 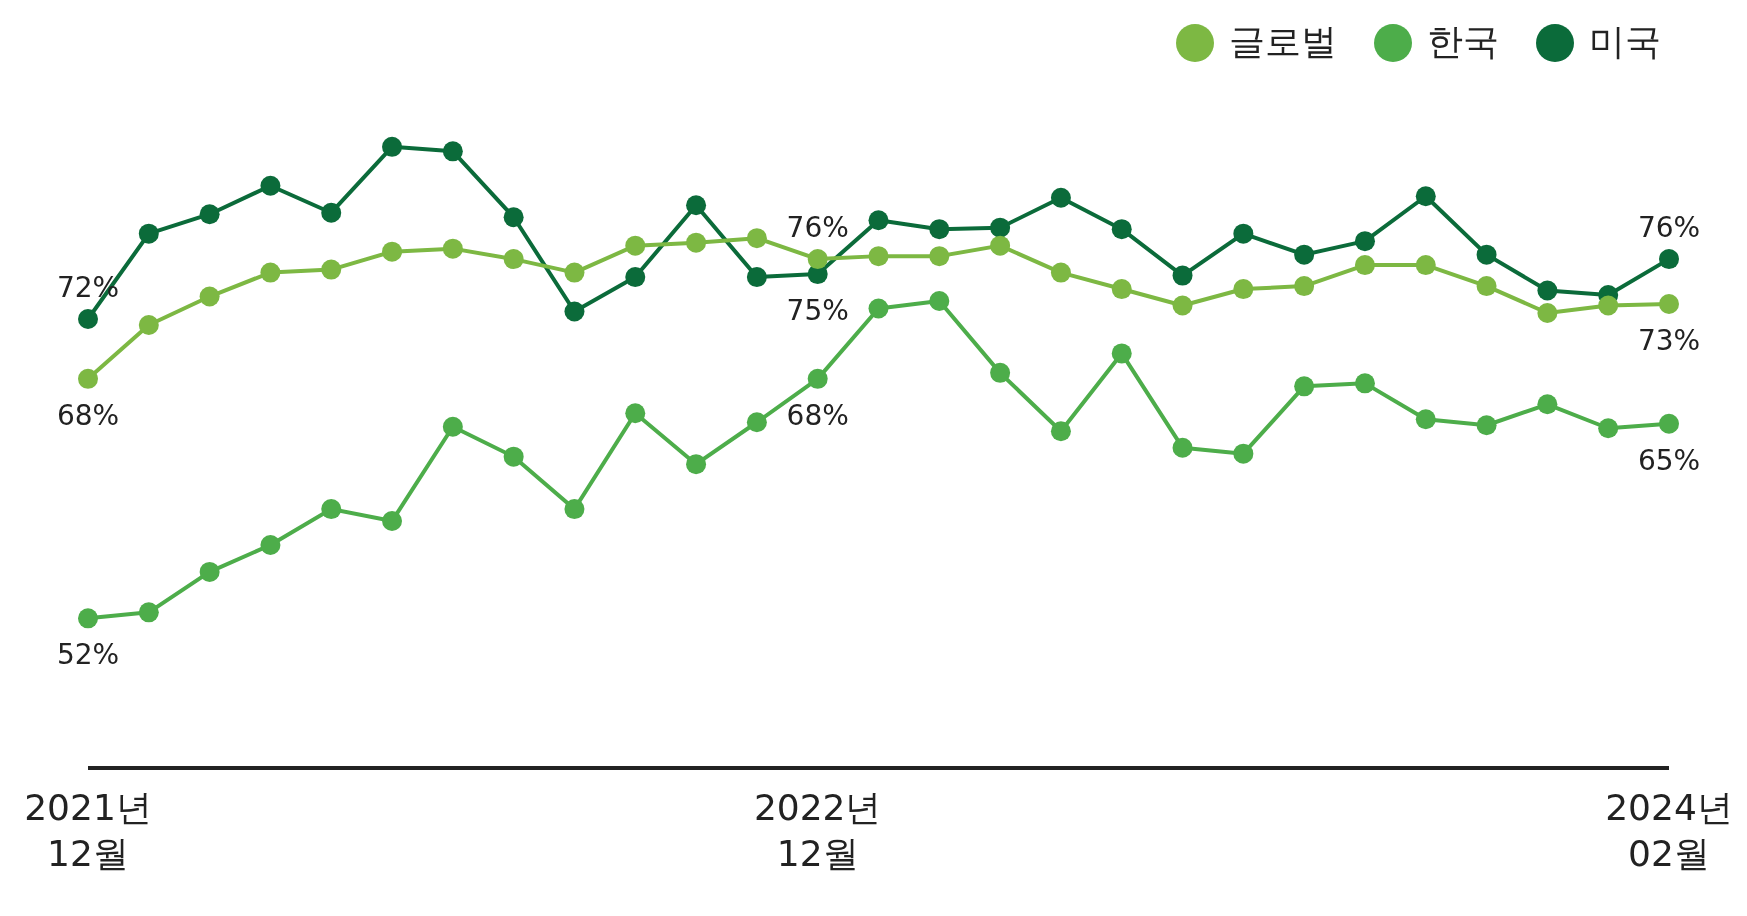 I want to click on legend-label: 글로벌, so click(x=1283, y=42).